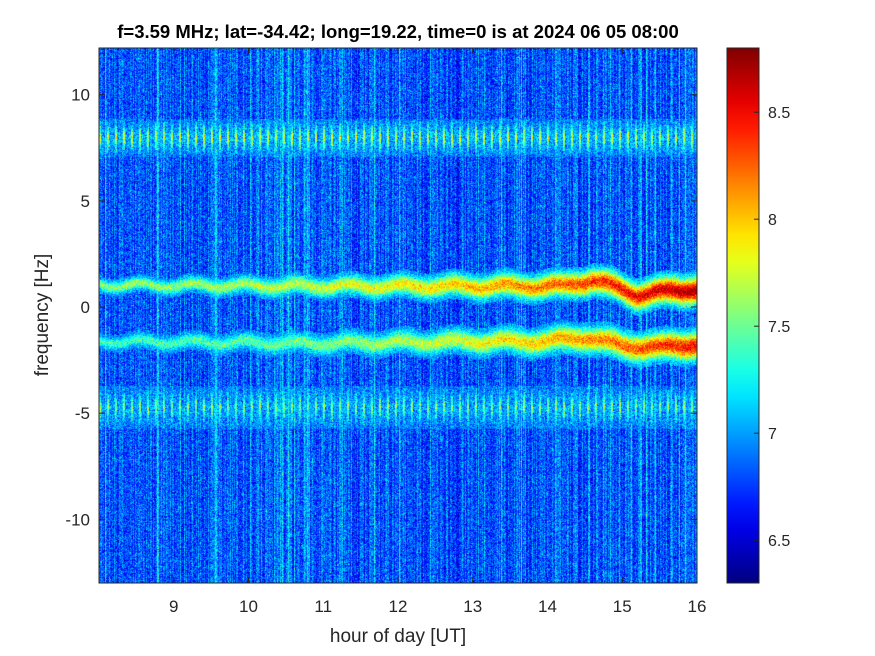  What do you see at coordinates (398, 606) in the screenshot?
I see `x-tick-label: 12` at bounding box center [398, 606].